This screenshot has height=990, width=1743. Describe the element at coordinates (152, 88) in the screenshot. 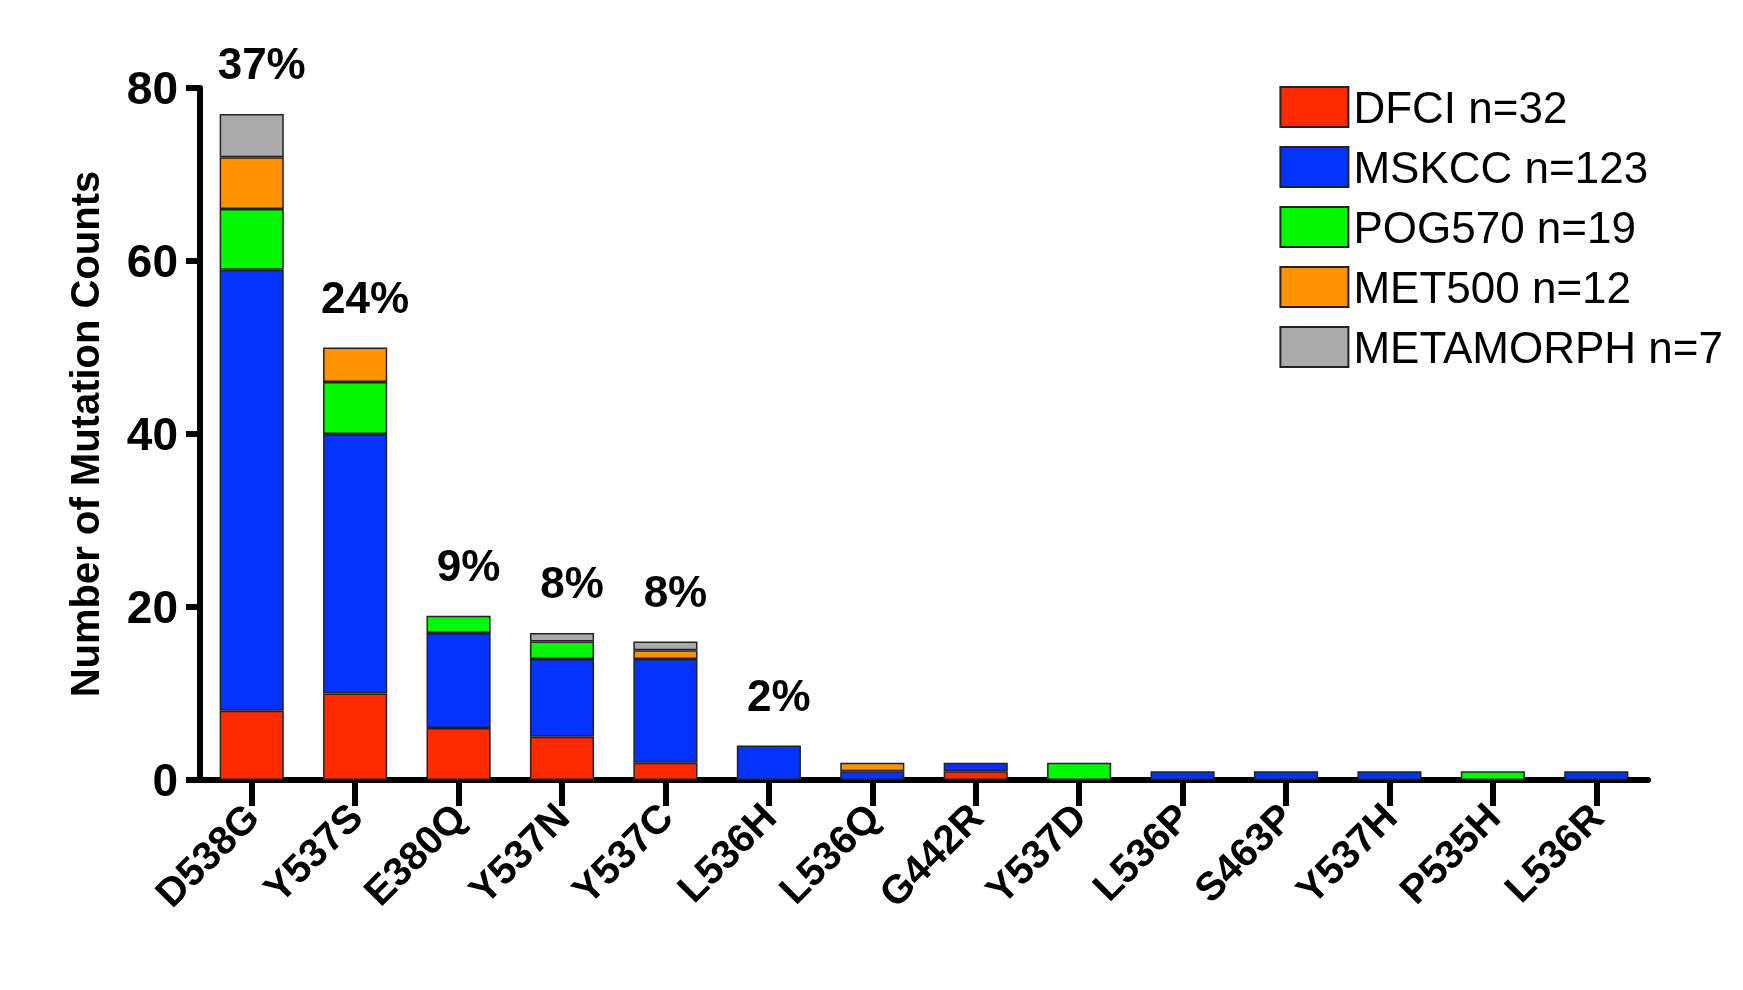

I see `y-tick-label: 80` at that location.